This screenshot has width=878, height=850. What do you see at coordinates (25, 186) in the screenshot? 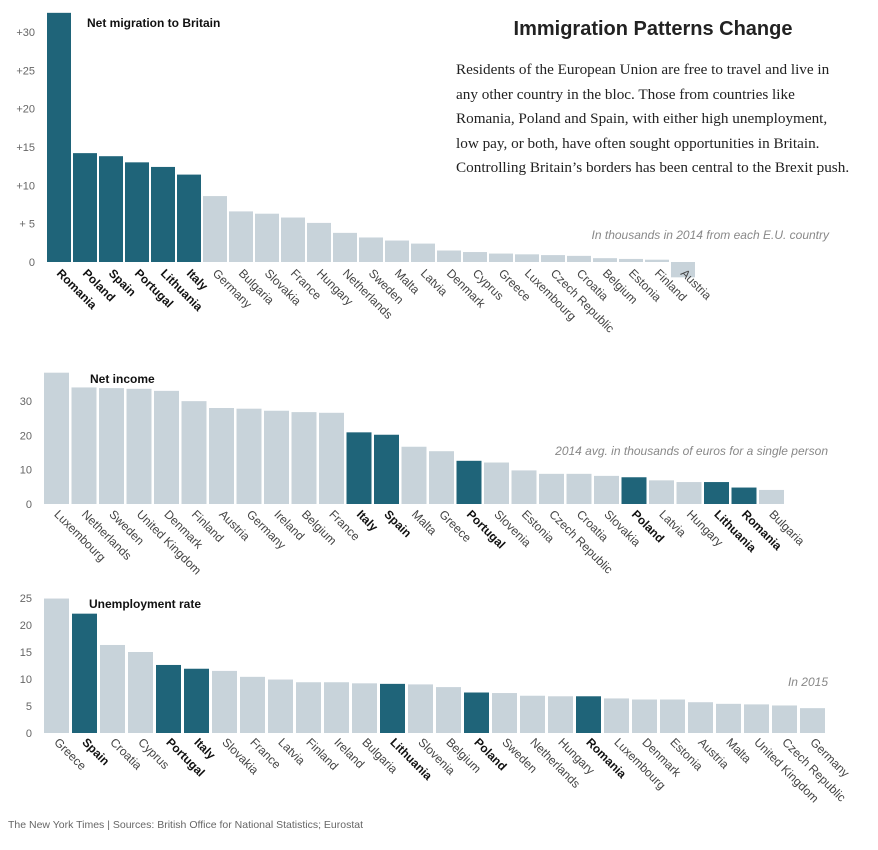
I see `y-tick-label: +10` at bounding box center [25, 186].